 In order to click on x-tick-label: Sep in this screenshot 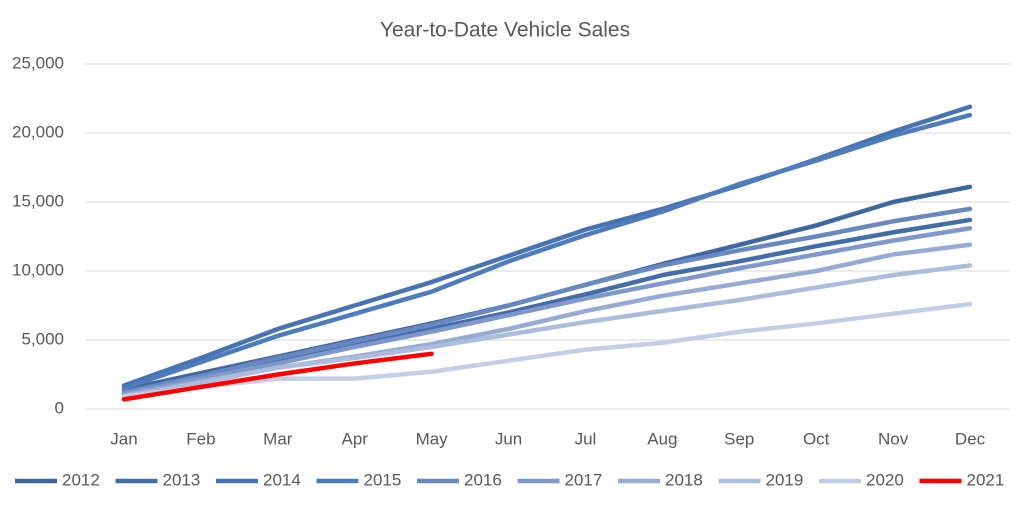, I will do `click(739, 438)`.